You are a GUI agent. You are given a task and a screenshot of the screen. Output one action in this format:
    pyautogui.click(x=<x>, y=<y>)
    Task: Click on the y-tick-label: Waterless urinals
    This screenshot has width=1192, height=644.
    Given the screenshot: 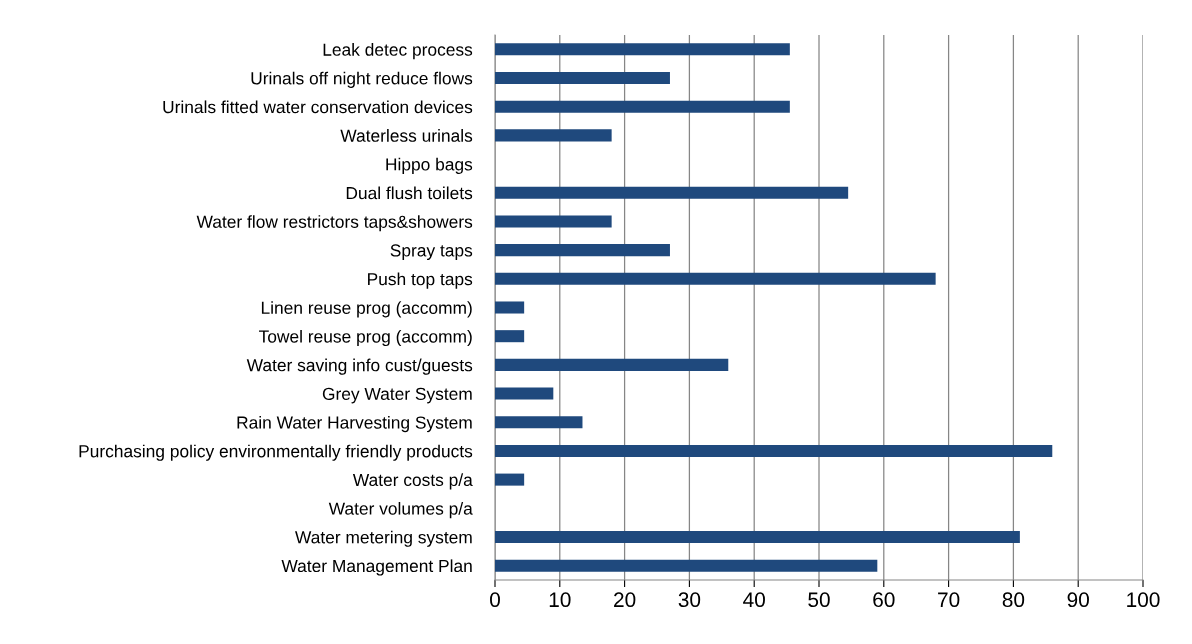 What is the action you would take?
    pyautogui.click(x=406, y=135)
    